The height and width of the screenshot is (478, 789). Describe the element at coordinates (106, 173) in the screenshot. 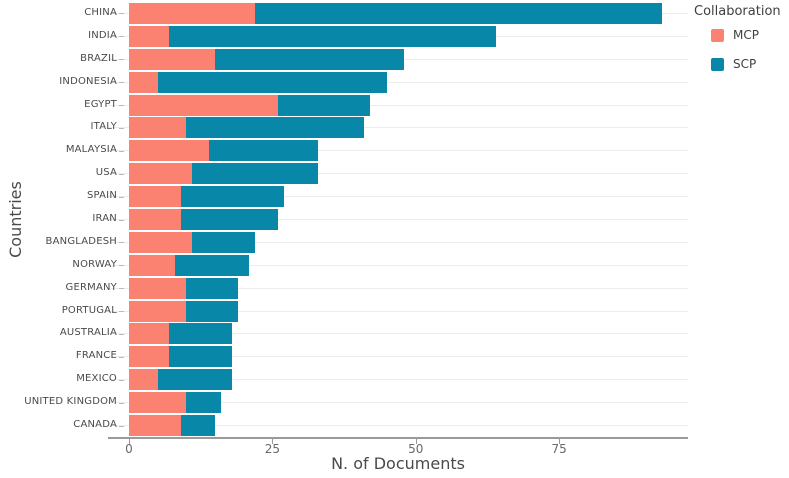

I see `country-label: USA` at that location.